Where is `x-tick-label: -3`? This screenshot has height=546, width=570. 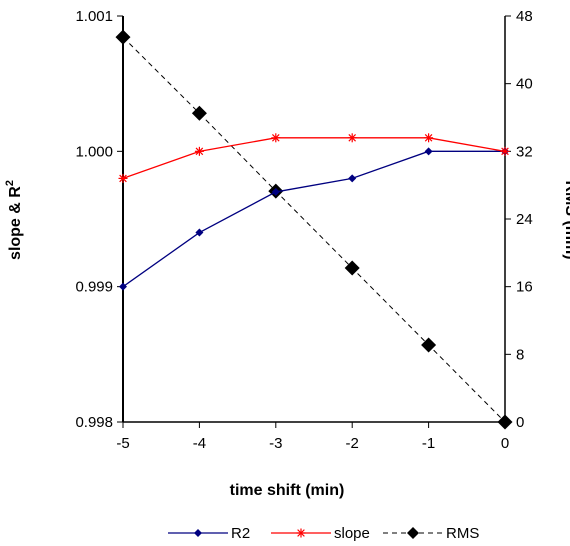
x-tick-label: -3 is located at coordinates (275, 443).